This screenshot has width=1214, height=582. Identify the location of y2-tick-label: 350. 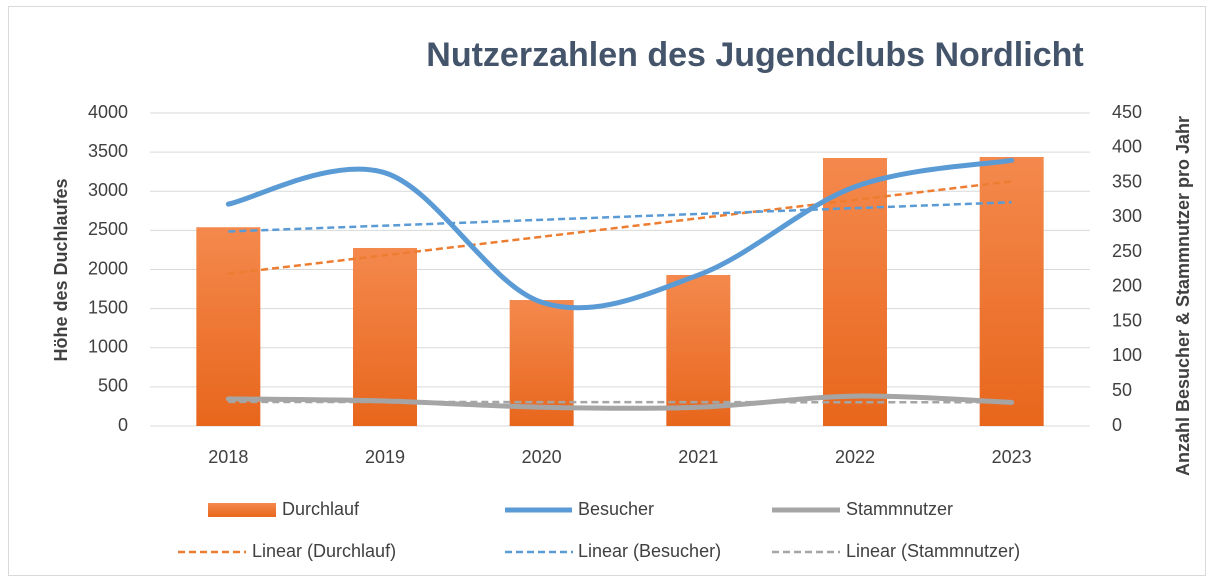
(1127, 181).